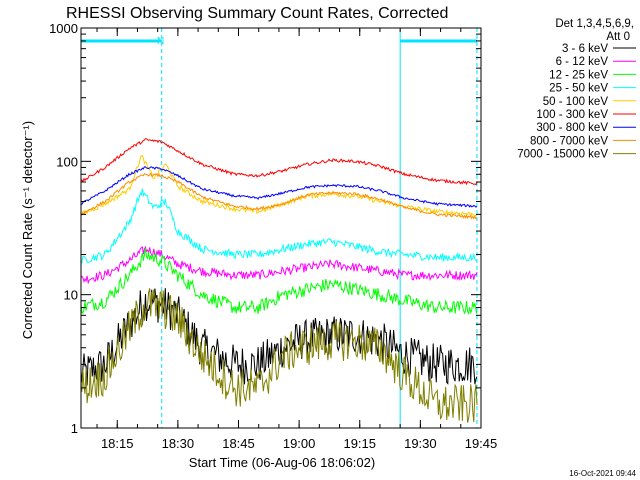 The width and height of the screenshot is (640, 480). Describe the element at coordinates (74, 428) in the screenshot. I see `y-tick-label-0: 1` at that location.